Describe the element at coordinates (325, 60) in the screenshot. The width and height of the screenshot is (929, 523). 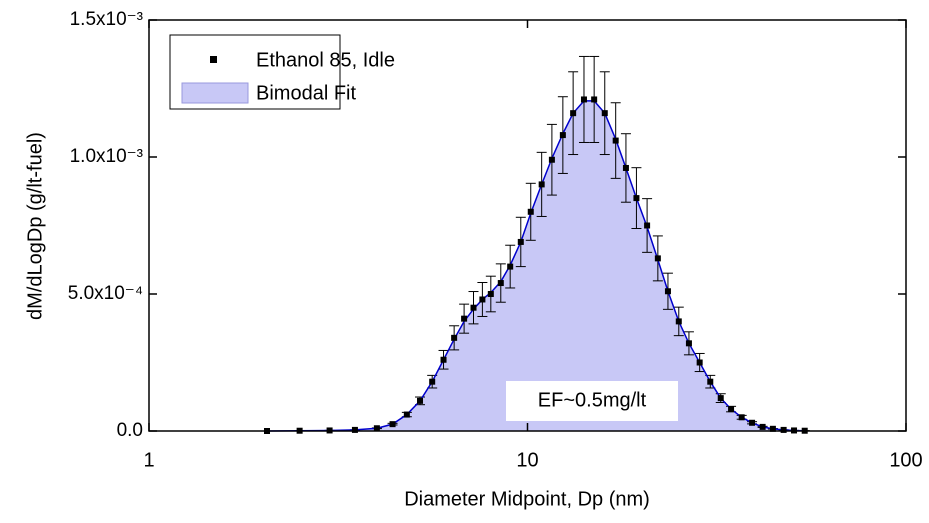
I see `legend-label: Ethanol 85, Idle` at that location.